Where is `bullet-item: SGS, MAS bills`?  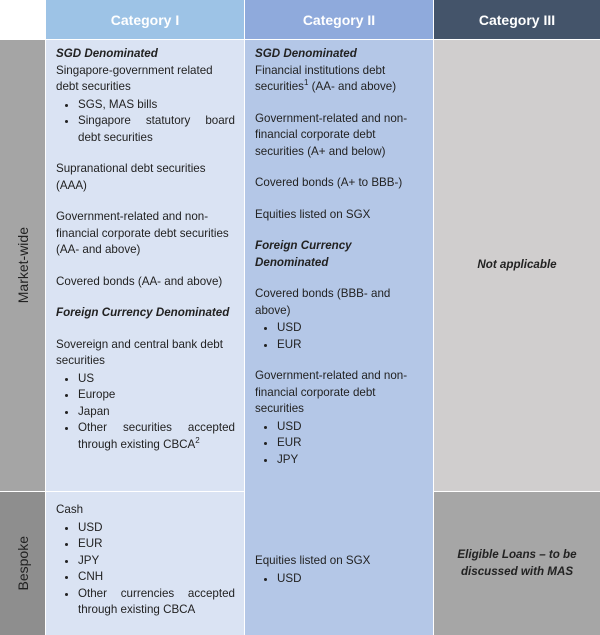 bullet-item: SGS, MAS bills is located at coordinates (156, 105).